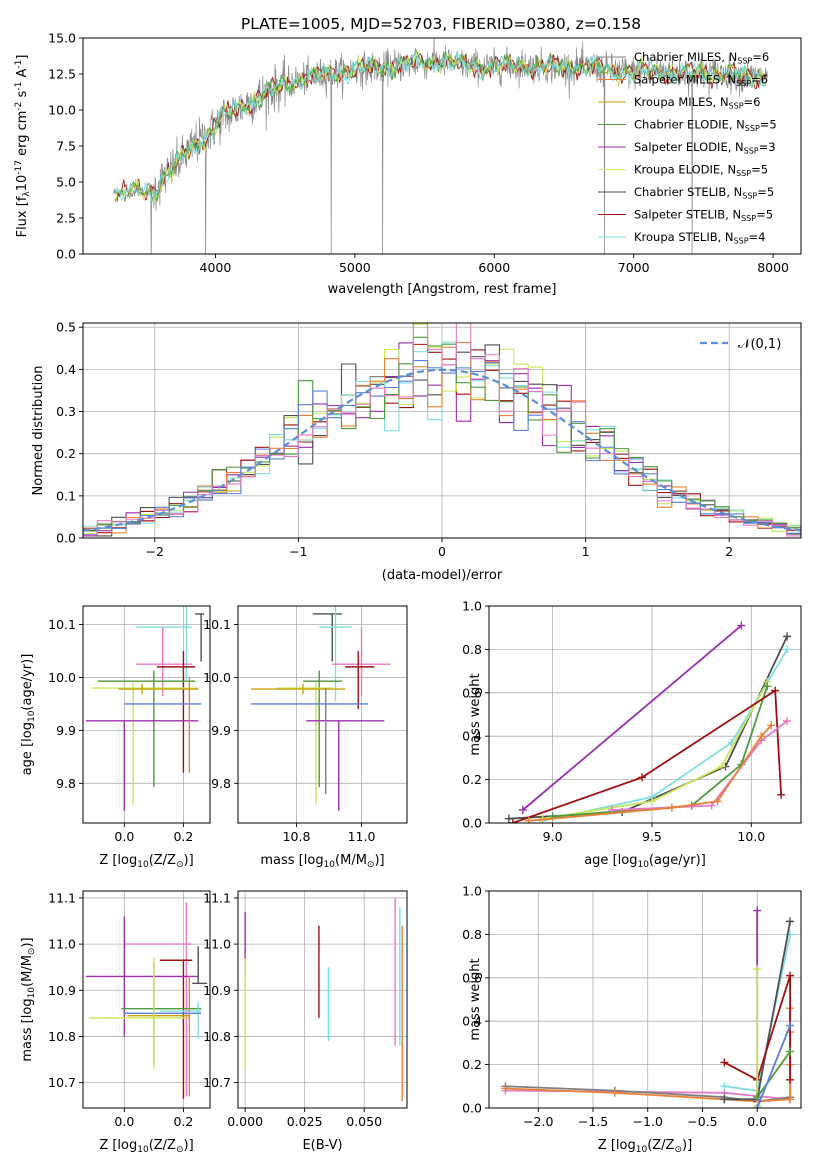 The image size is (819, 1170). Describe the element at coordinates (472, 891) in the screenshot. I see `y-tick-label: 1.0` at that location.